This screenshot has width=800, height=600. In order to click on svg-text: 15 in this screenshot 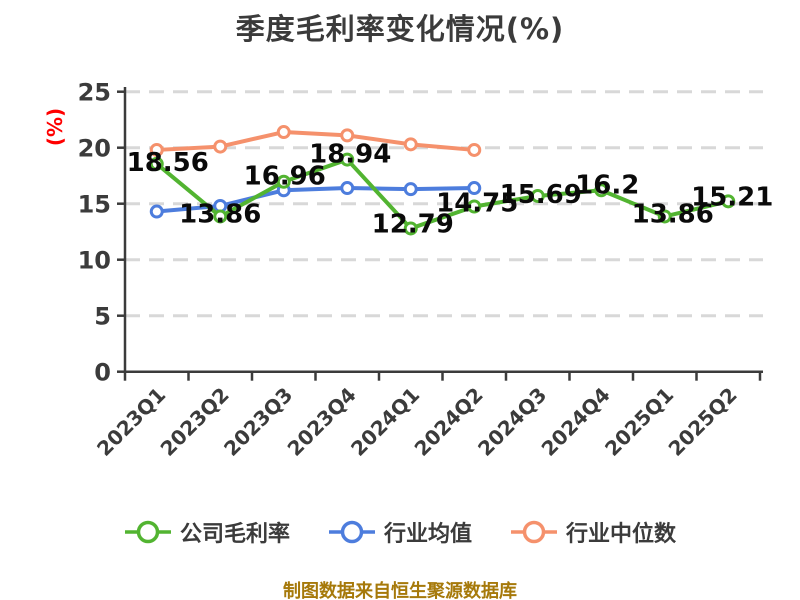, I will do `click(94, 205)`.